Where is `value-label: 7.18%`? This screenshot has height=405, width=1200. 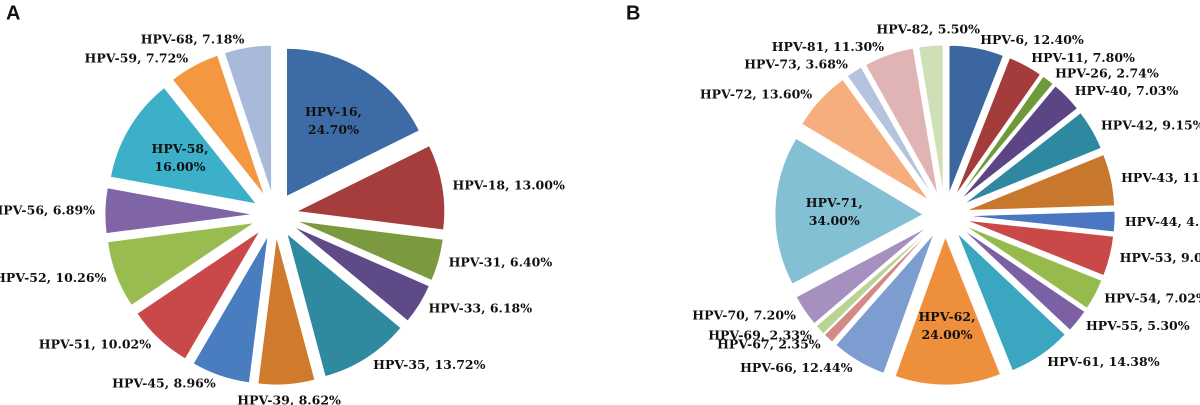 value-label: 7.18% is located at coordinates (223, 38).